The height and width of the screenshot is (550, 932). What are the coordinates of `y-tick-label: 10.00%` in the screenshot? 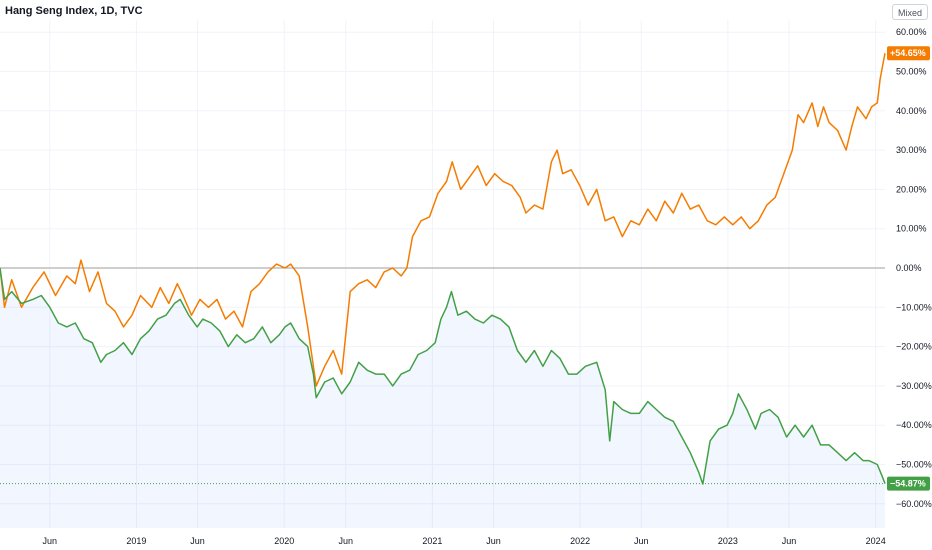 It's located at (911, 229).